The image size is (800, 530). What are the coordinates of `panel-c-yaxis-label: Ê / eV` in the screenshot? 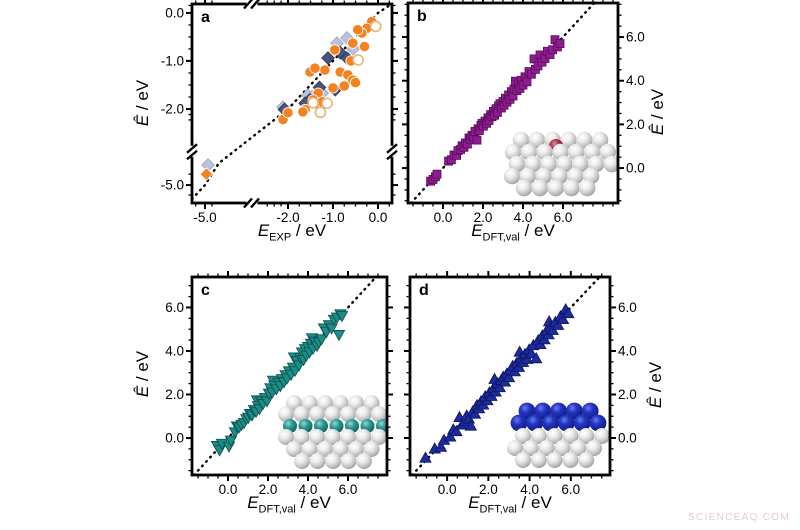 It's located at (144, 374).